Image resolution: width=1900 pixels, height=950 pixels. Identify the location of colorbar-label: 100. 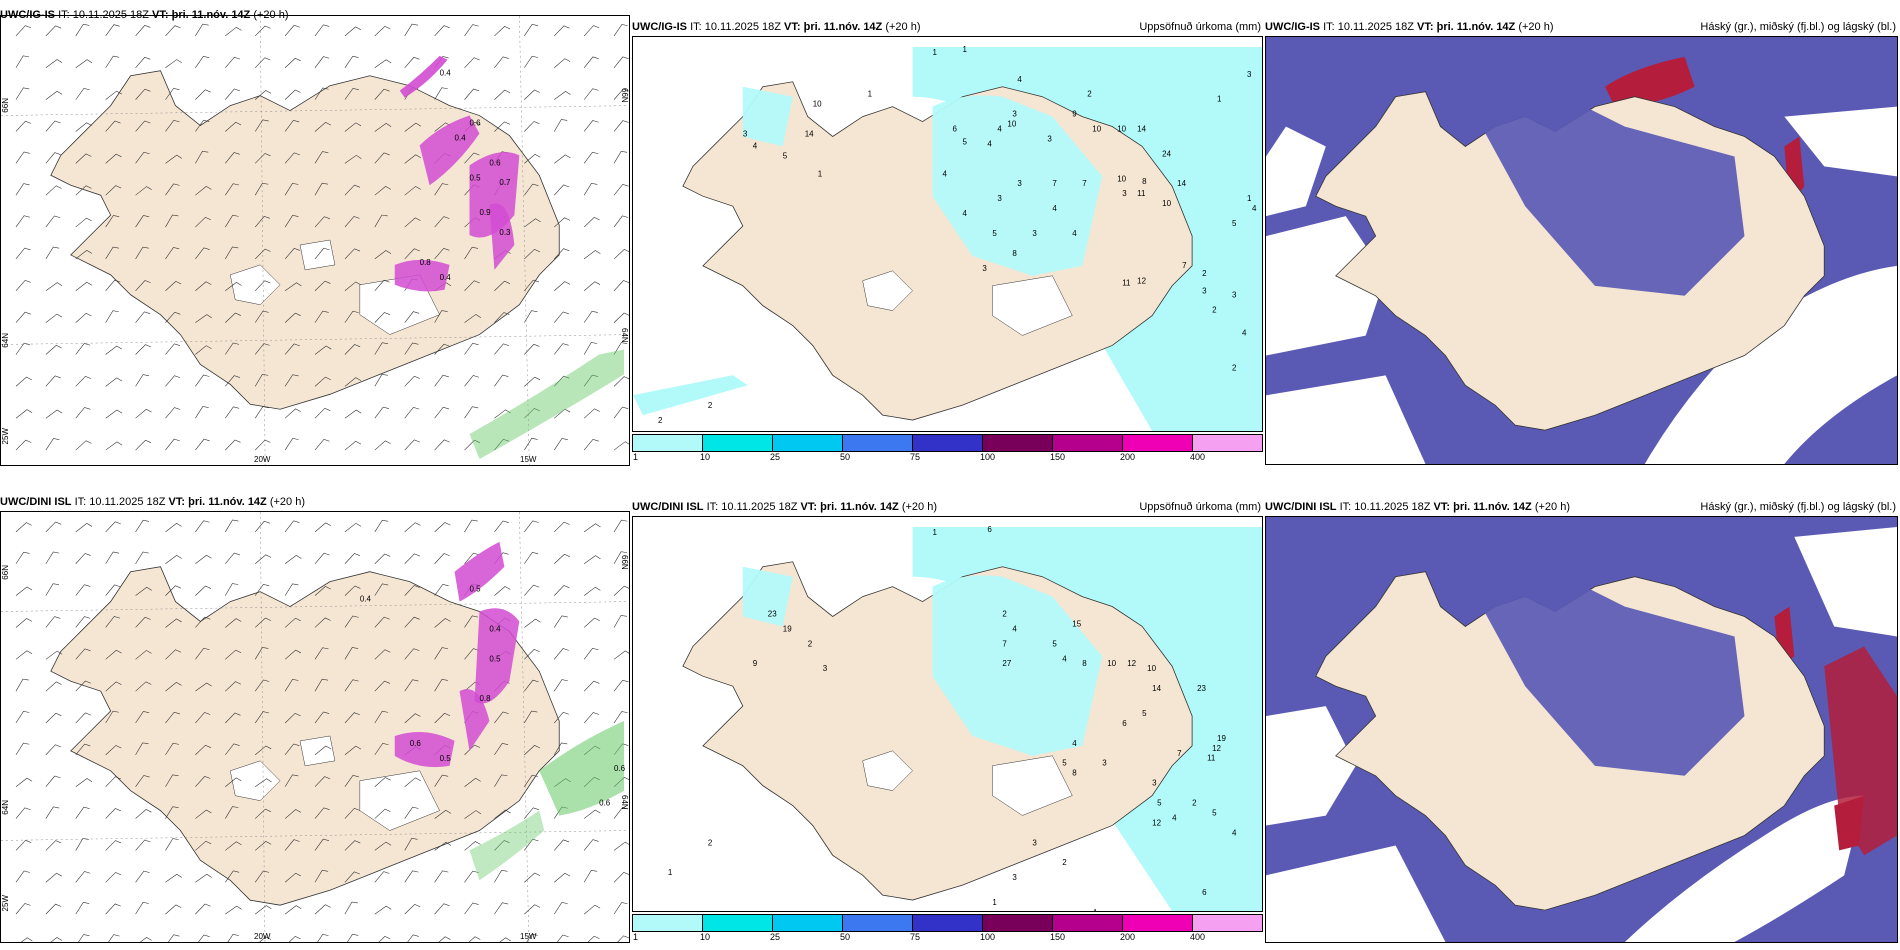
(988, 457).